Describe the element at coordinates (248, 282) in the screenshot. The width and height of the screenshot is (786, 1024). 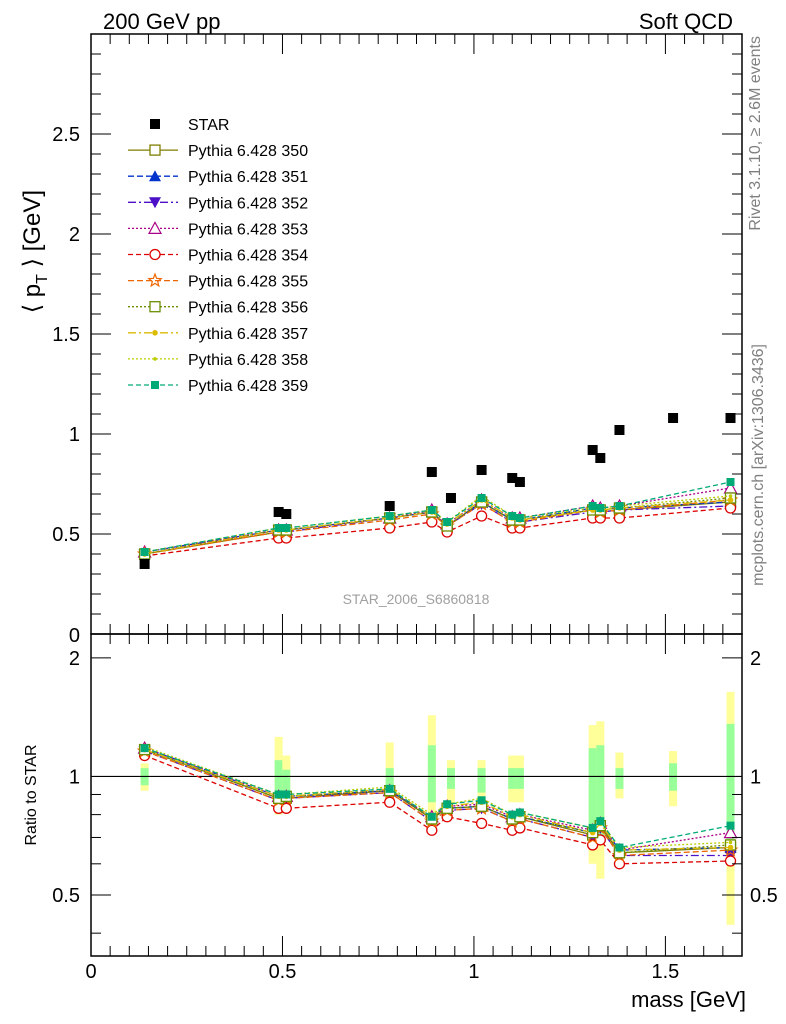
I see `legend-label: Pythia 6.428 355` at that location.